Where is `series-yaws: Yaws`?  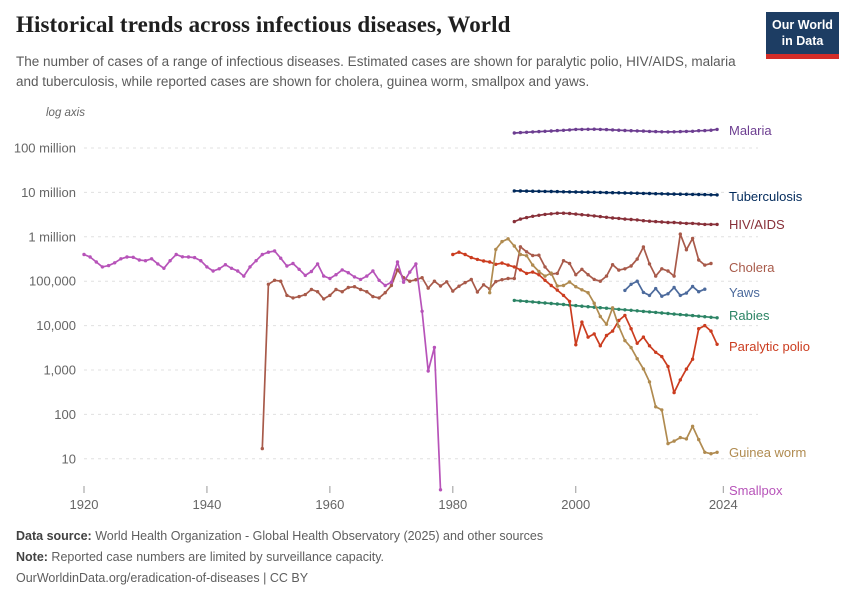
series-yaws: Yaws is located at coordinates (691, 290).